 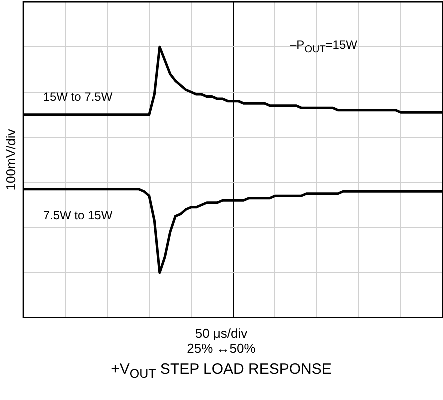 What do you see at coordinates (324, 47) in the screenshot?
I see `annotation: –P$_{OUT}$=15W` at bounding box center [324, 47].